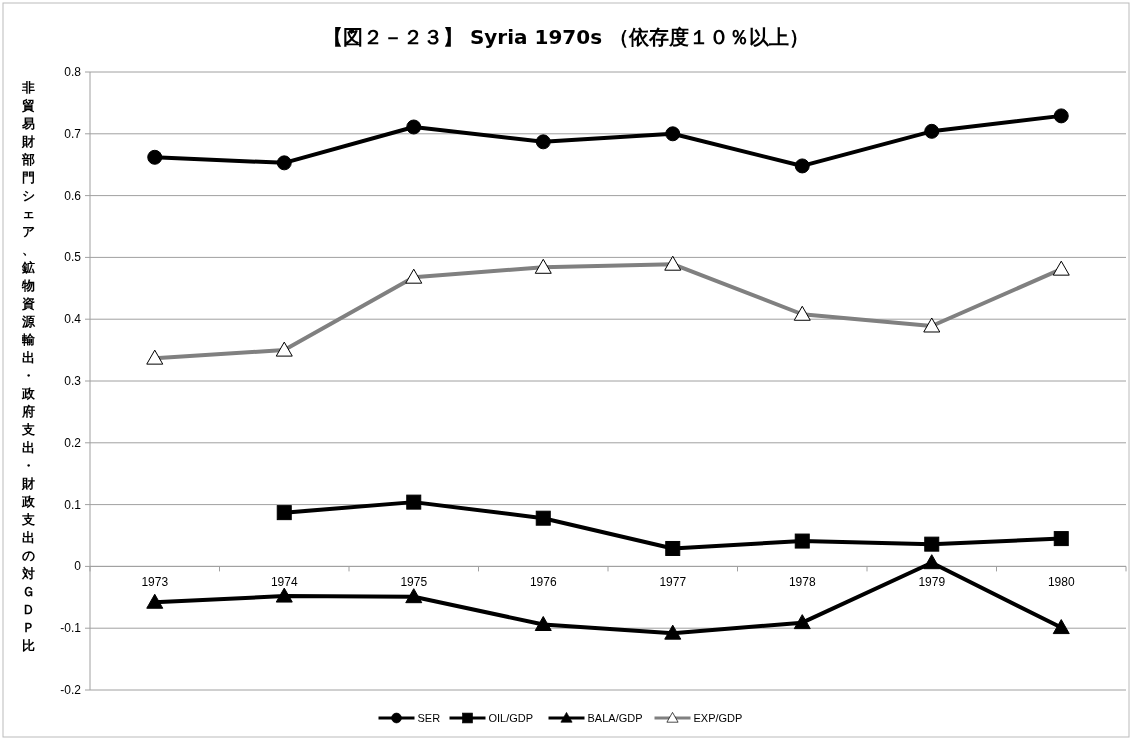  What do you see at coordinates (71, 690) in the screenshot?
I see `y-tick-label: -0.2` at bounding box center [71, 690].